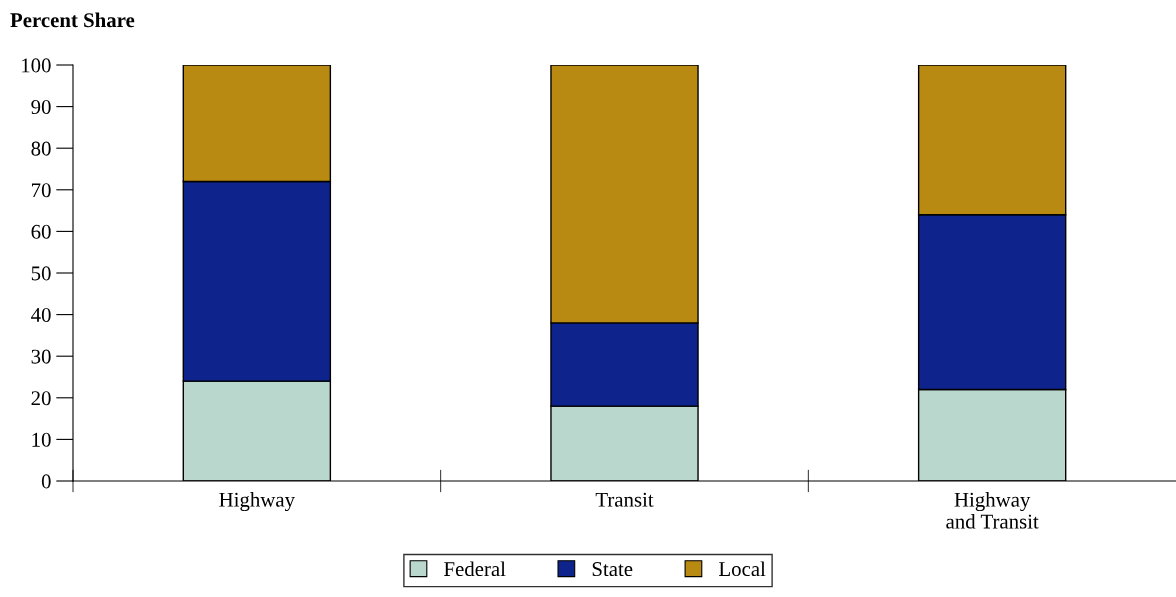  Describe the element at coordinates (41, 231) in the screenshot. I see `y-tick-label: 60` at that location.